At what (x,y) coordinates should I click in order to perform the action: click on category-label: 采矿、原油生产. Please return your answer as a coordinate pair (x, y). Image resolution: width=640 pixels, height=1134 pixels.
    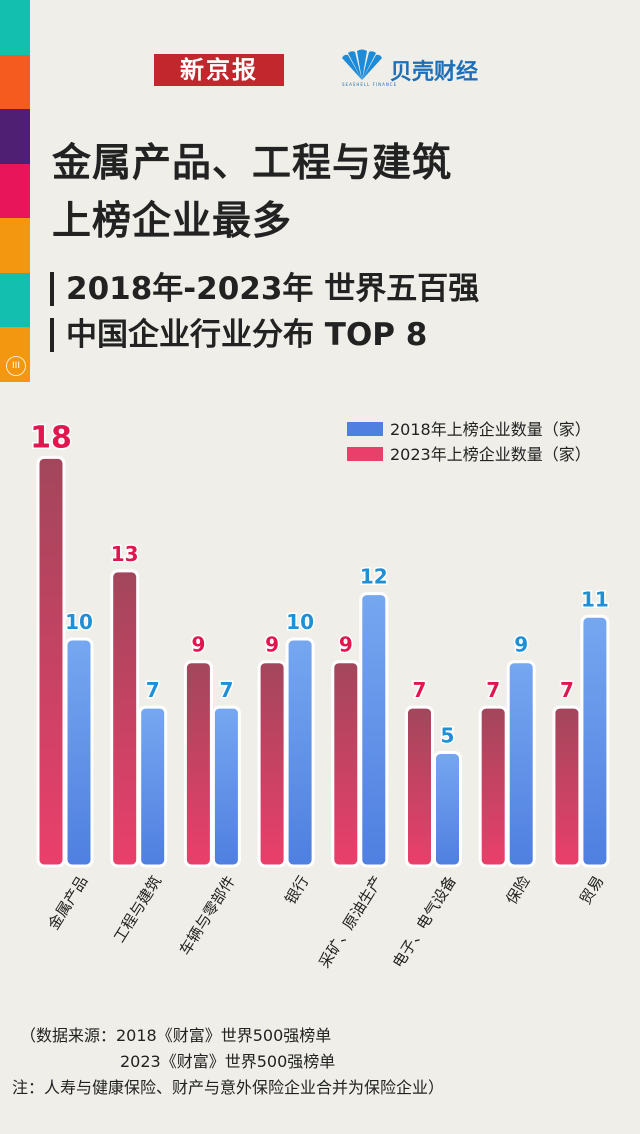
    Looking at the image, I should click on (350, 922).